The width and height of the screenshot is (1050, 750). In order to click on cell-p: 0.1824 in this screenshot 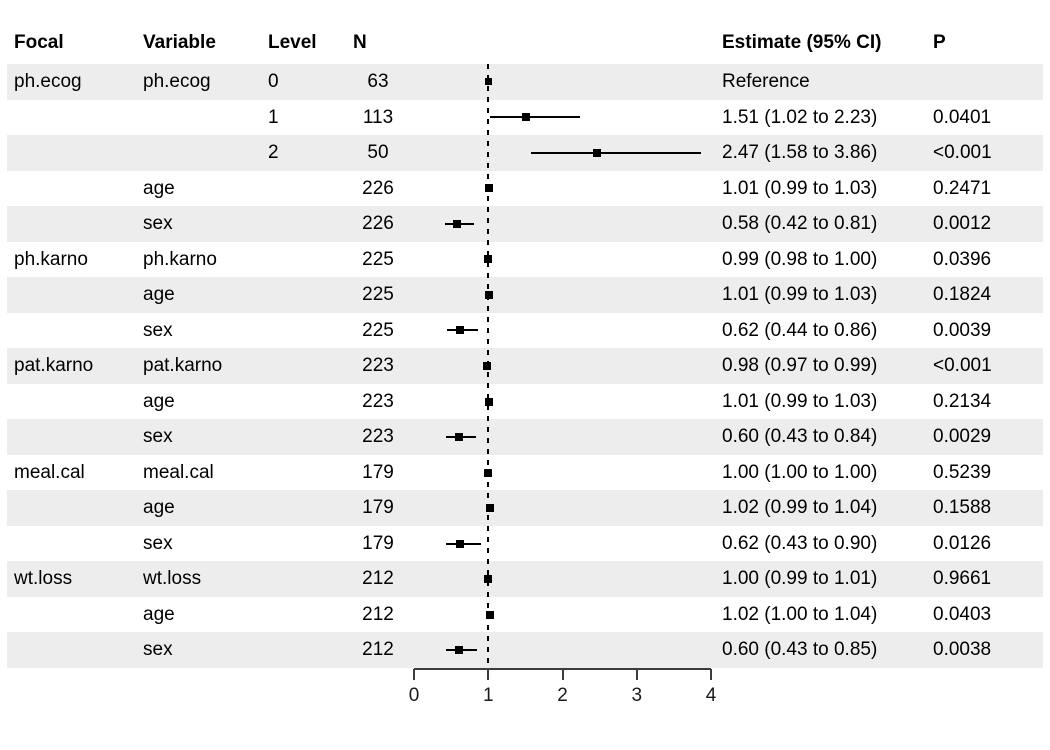, I will do `click(962, 295)`.